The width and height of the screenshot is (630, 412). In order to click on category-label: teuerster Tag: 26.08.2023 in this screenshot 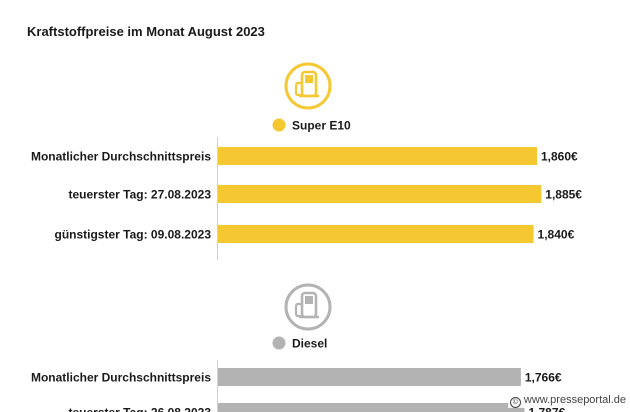, I will do `click(139, 409)`.